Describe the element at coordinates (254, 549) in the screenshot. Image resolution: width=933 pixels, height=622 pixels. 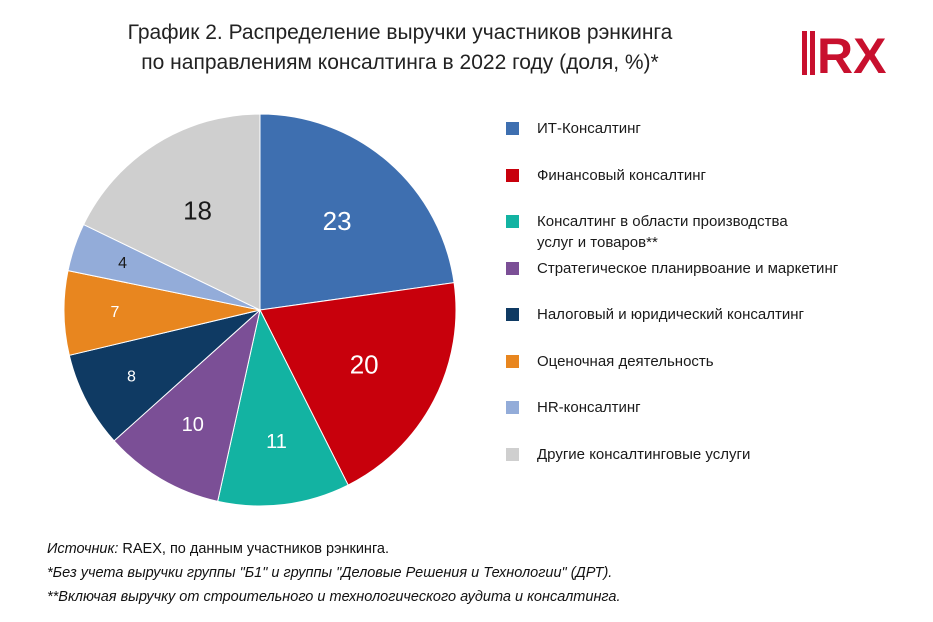
I see `source-text: RAEX, по данным участников рэнкинга.` at that location.